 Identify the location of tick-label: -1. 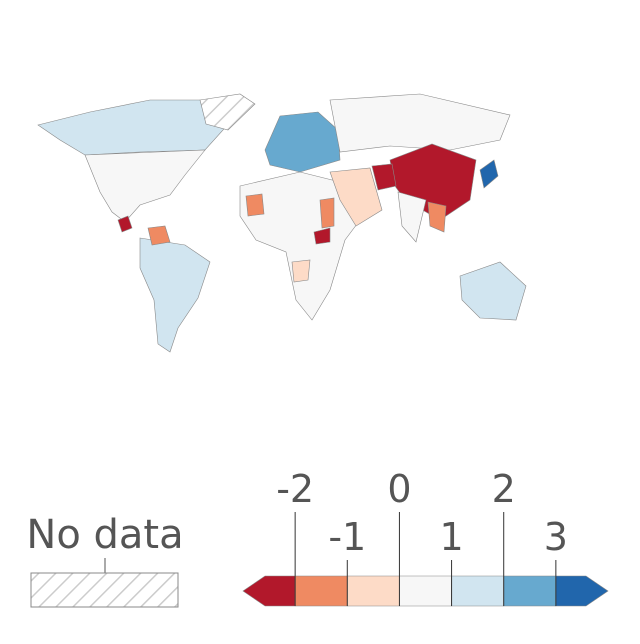
(347, 537).